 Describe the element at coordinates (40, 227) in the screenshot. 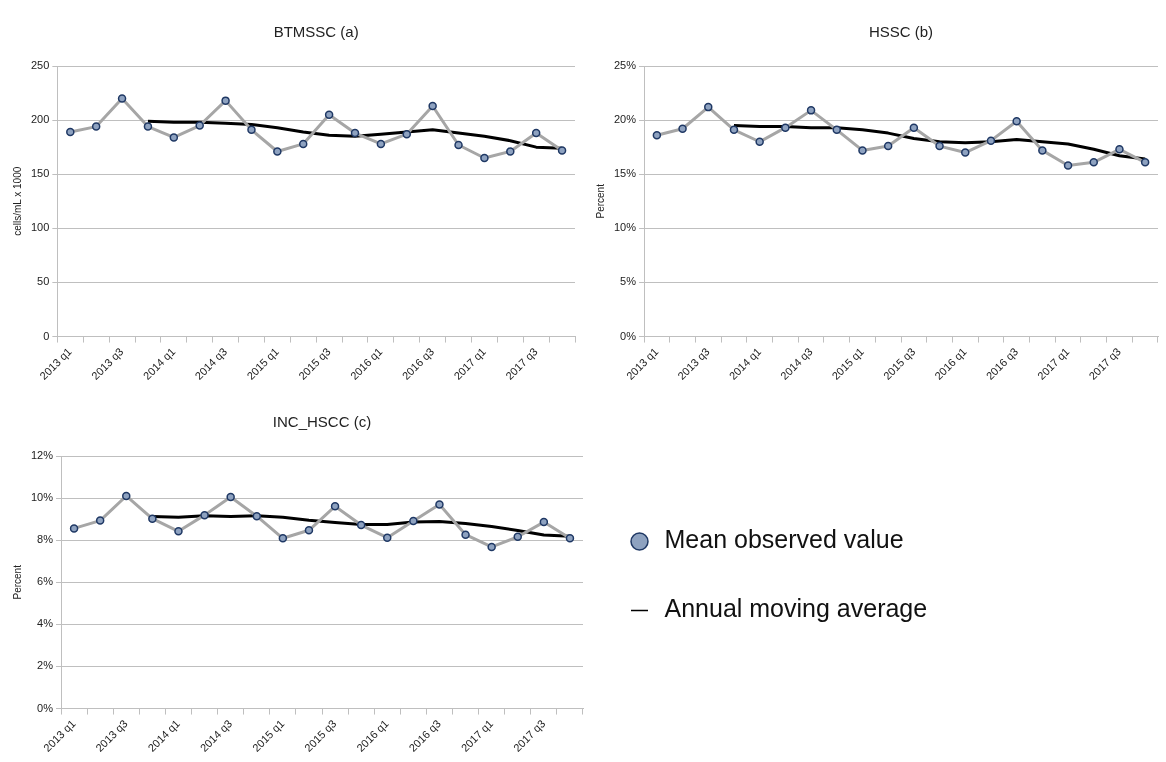

I see `y-tick-label: 100` at that location.